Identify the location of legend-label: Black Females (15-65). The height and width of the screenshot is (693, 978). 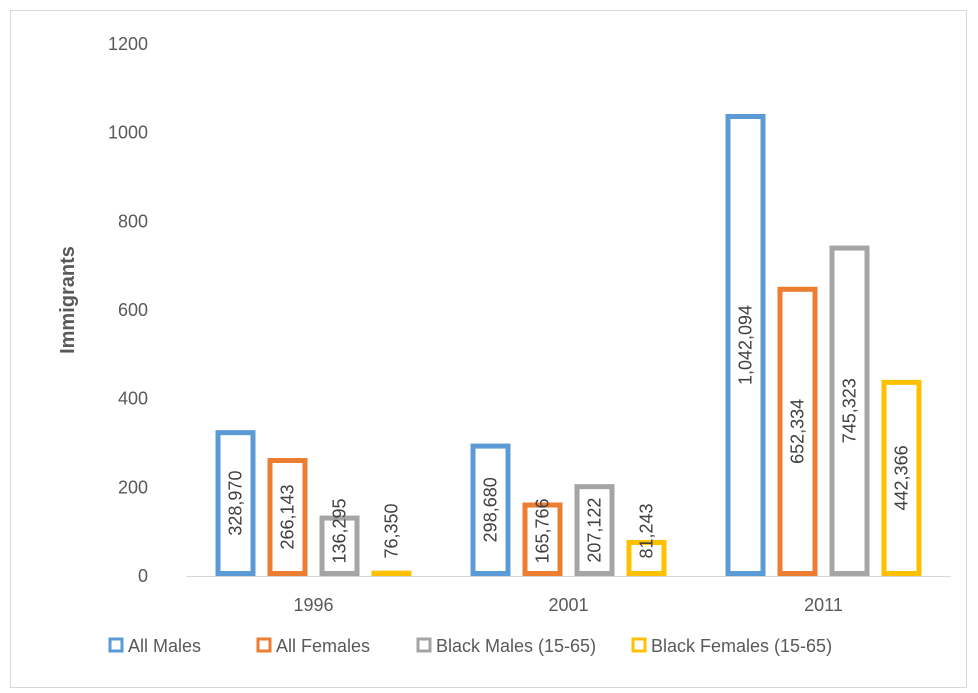
(741, 646).